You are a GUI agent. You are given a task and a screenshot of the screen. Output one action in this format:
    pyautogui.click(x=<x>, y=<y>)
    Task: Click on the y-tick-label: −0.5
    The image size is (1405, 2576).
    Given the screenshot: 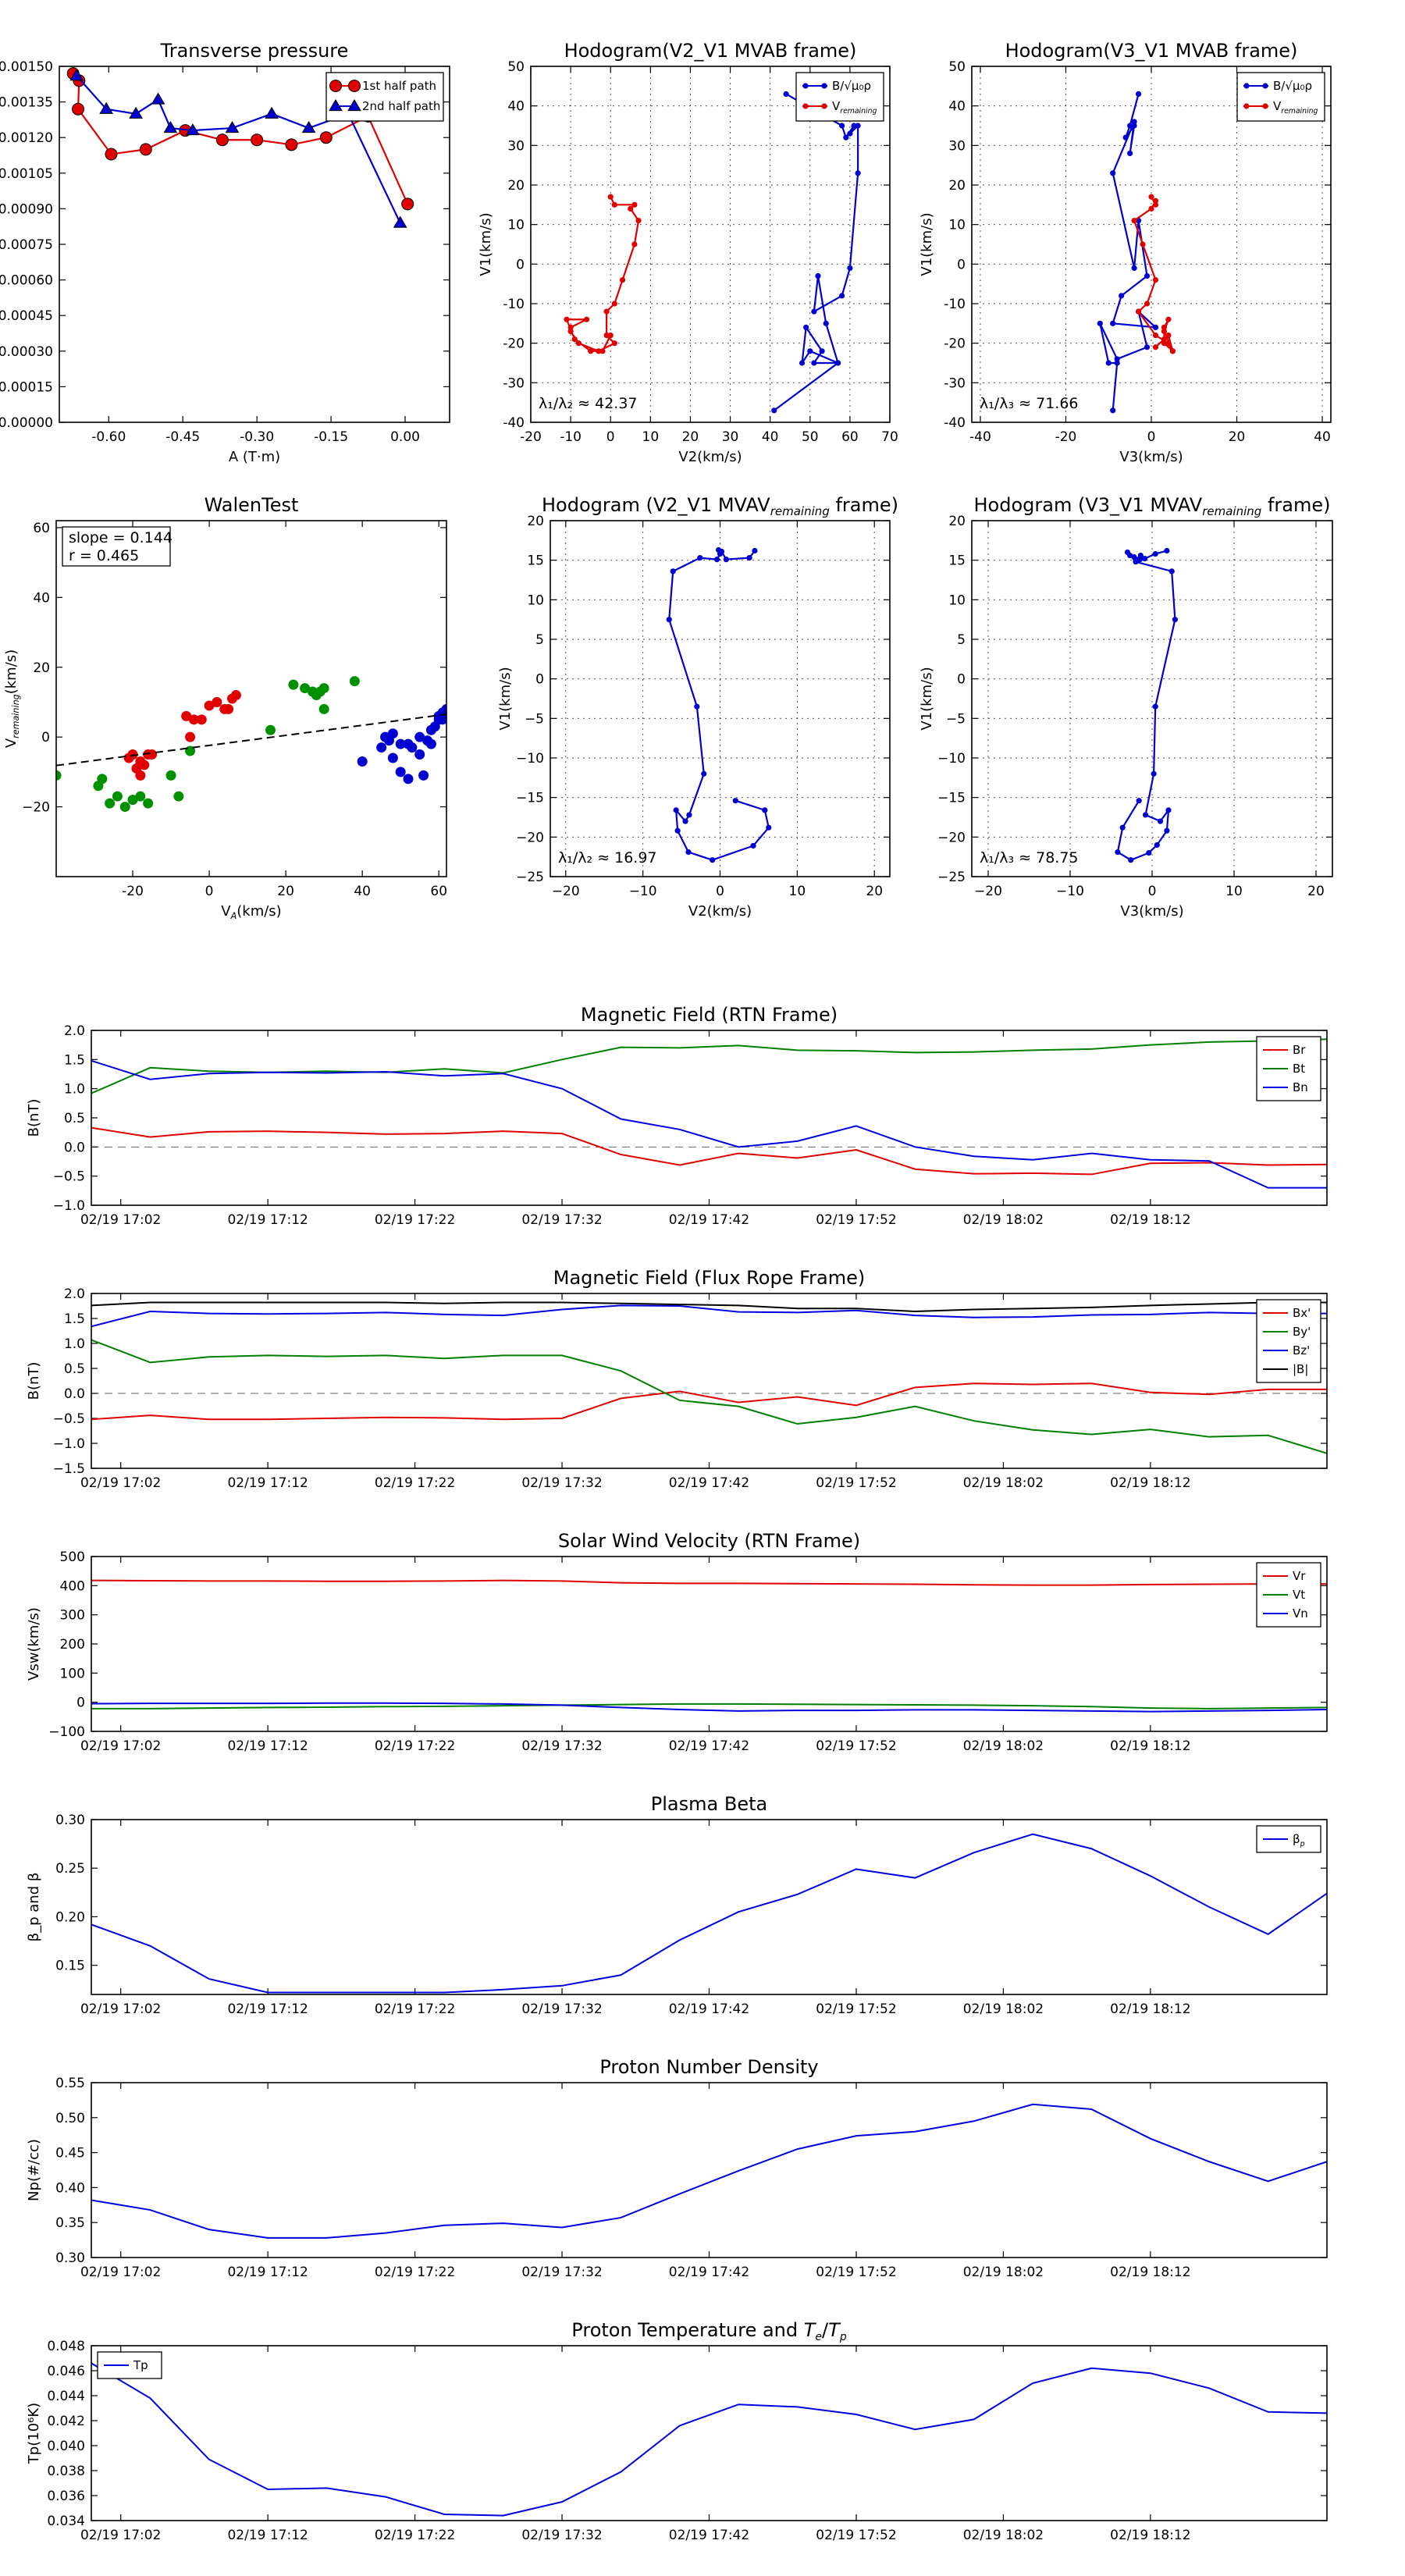 What is the action you would take?
    pyautogui.click(x=69, y=1177)
    